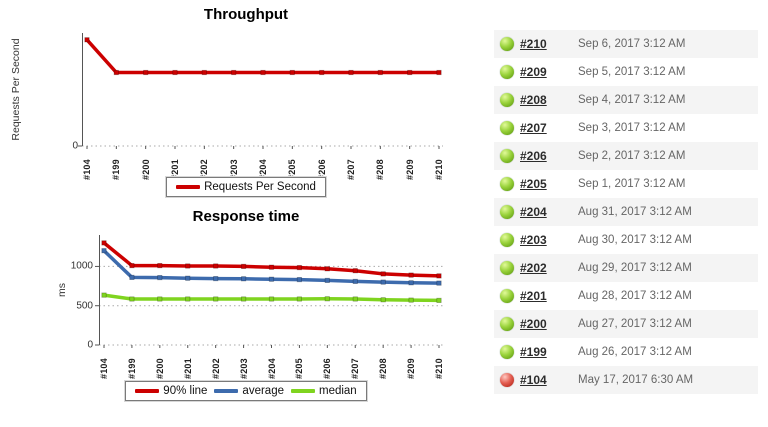  Describe the element at coordinates (533, 212) in the screenshot. I see `build-link: #204` at that location.